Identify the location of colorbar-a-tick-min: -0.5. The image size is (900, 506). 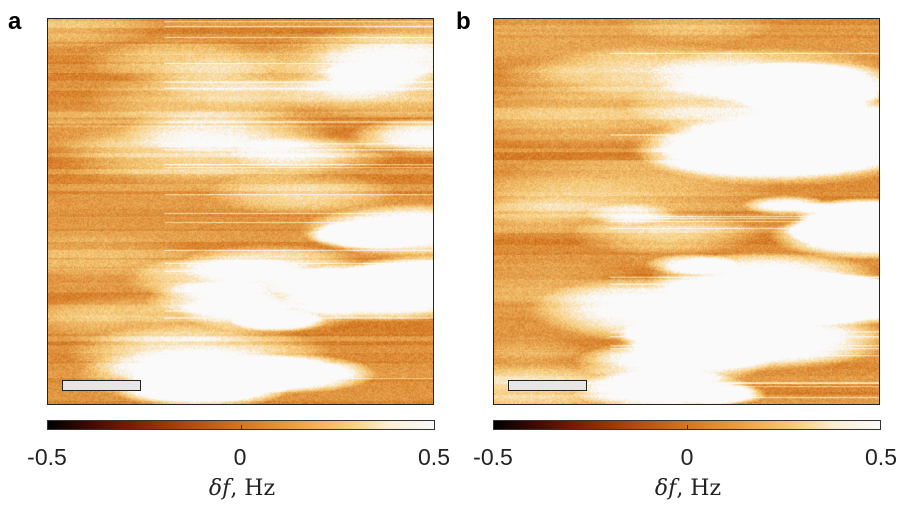
(47, 457).